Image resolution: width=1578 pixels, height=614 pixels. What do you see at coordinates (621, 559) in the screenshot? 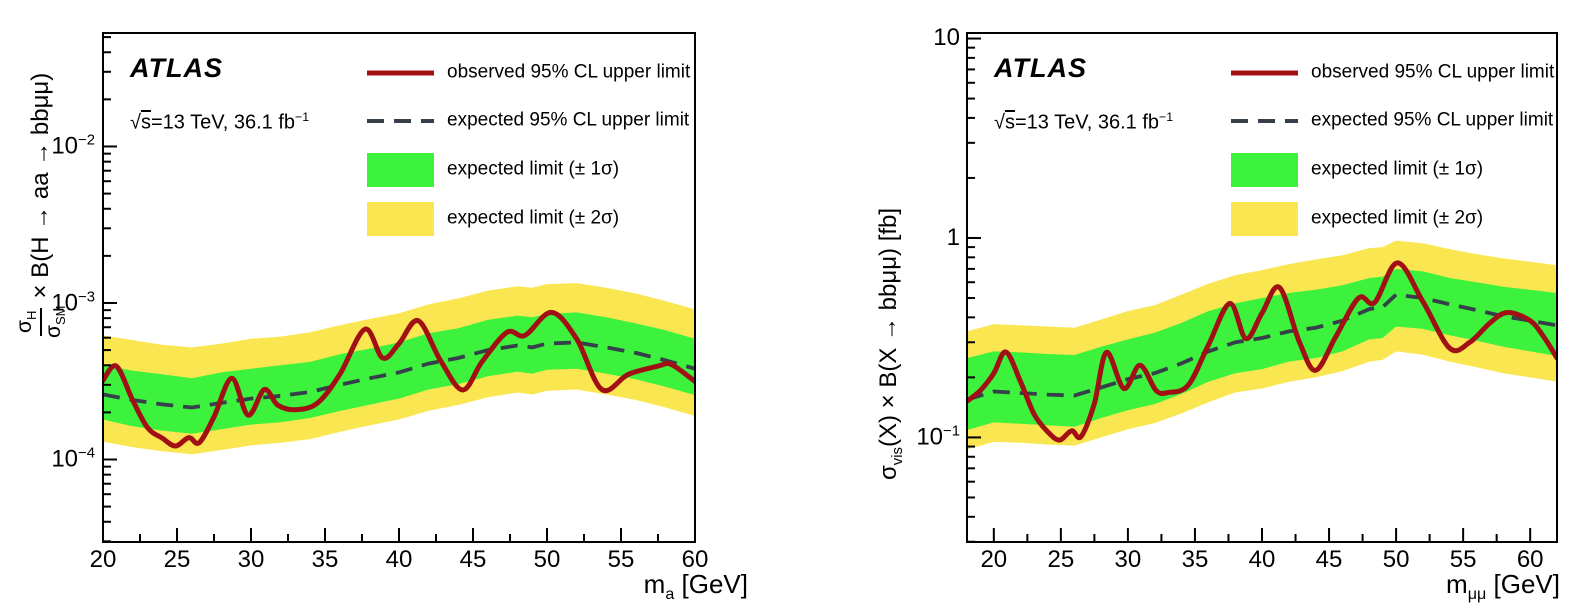
I see `left-x-tick-label-55: 55` at bounding box center [621, 559].